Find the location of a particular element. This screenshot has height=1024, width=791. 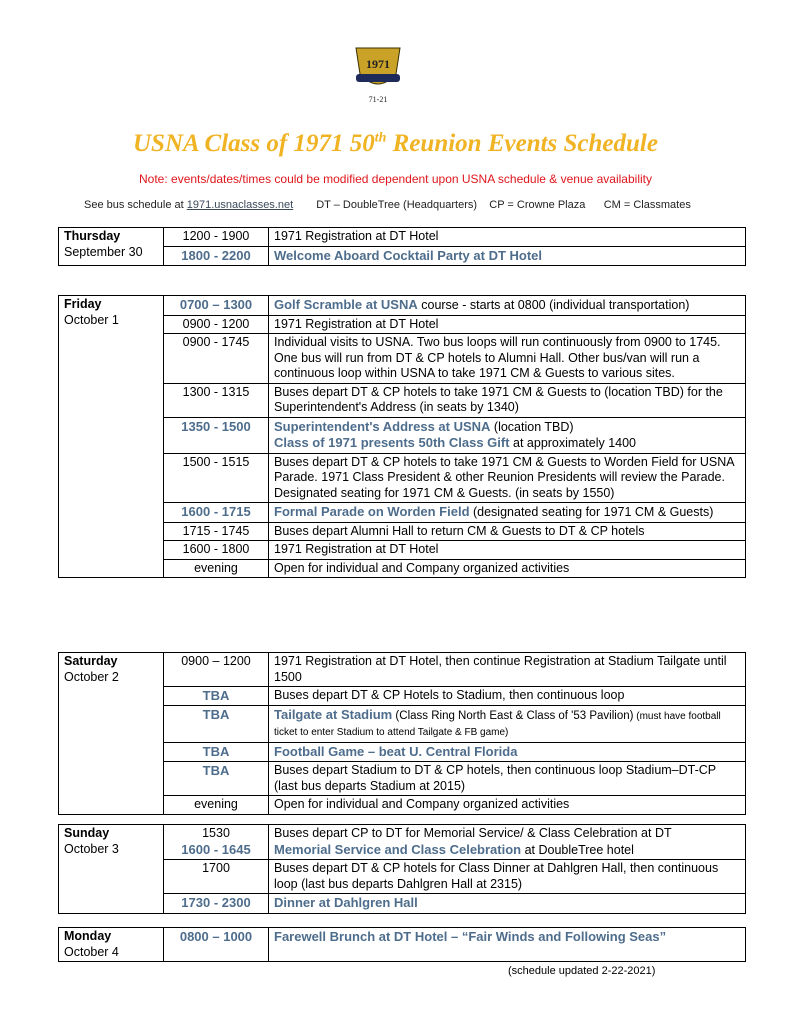

day-date: October 4 is located at coordinates (91, 951).